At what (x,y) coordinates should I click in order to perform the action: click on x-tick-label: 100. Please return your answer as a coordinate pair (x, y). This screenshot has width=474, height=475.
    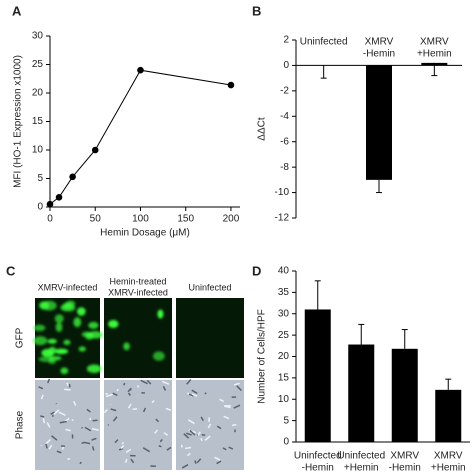
    Looking at the image, I should click on (140, 219).